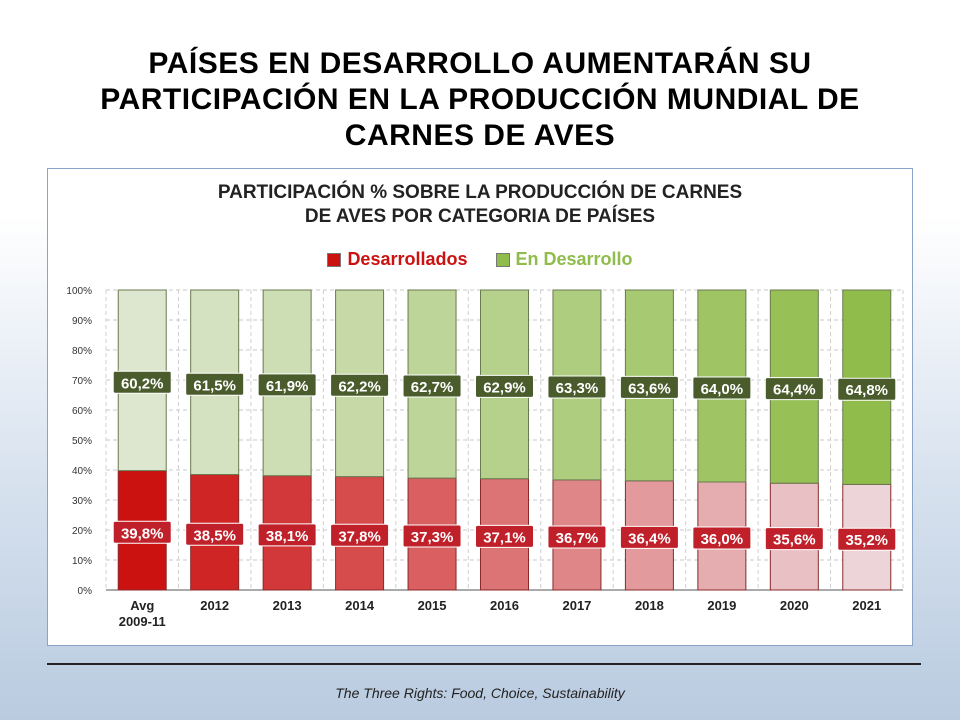 Image resolution: width=960 pixels, height=720 pixels. I want to click on data-label-desarrollados: 37,3%, so click(432, 537).